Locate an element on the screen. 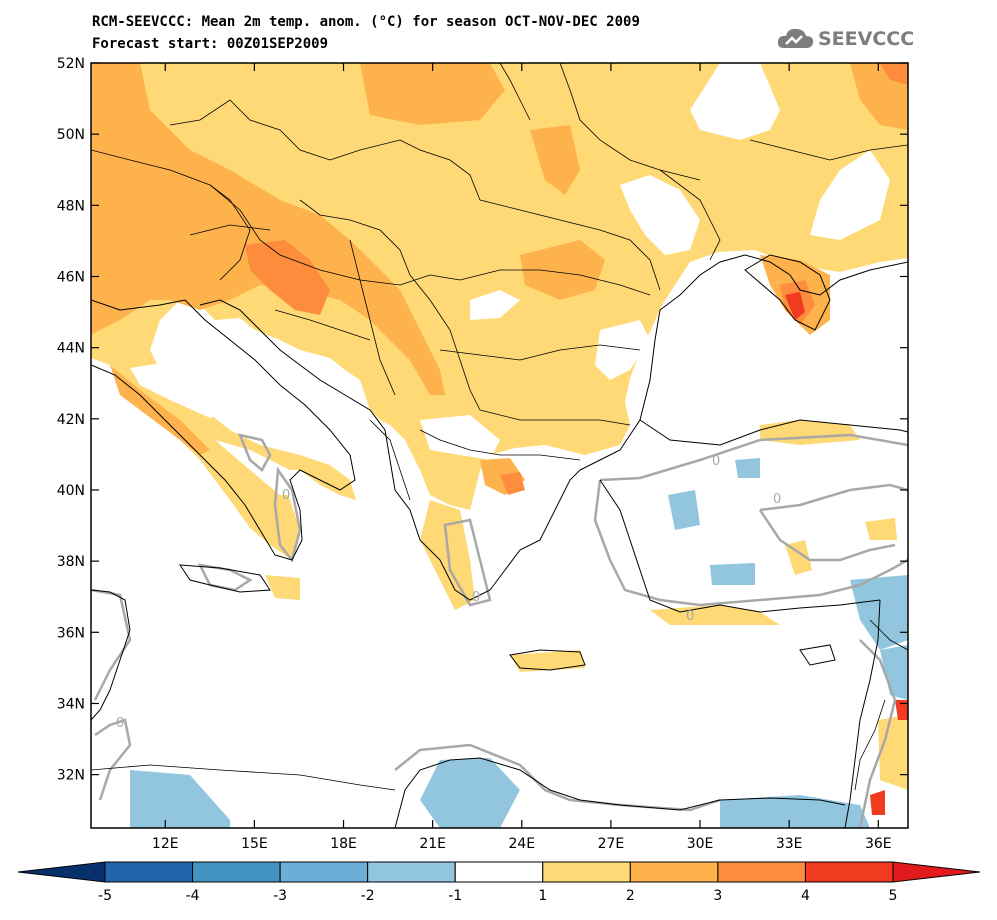 This screenshot has width=997, height=920. colorbar: -5 -4 -3 -2 -1 1 2 3 4 5 is located at coordinates (499, 882).